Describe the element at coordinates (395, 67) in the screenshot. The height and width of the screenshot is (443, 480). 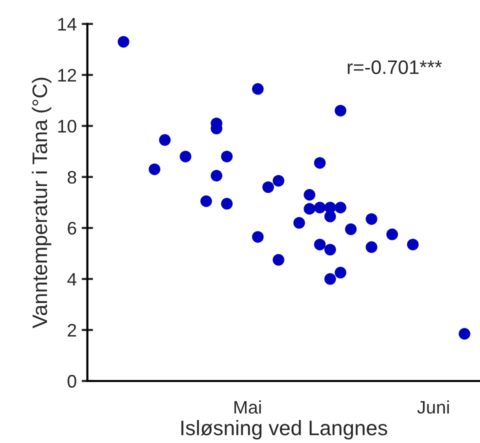
I see `annotation: r=-0.701***` at that location.